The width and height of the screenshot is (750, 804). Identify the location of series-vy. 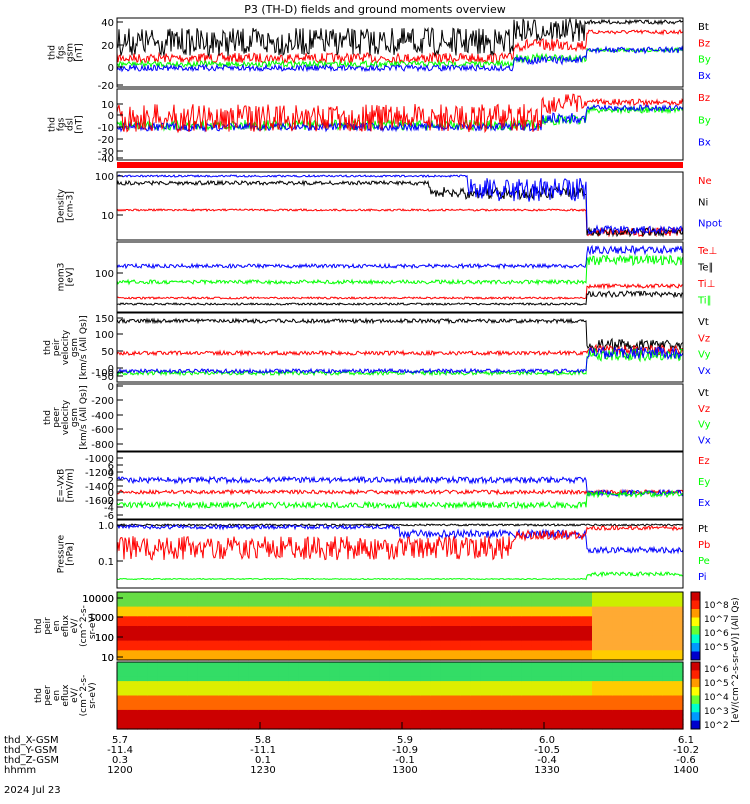
(400, 362).